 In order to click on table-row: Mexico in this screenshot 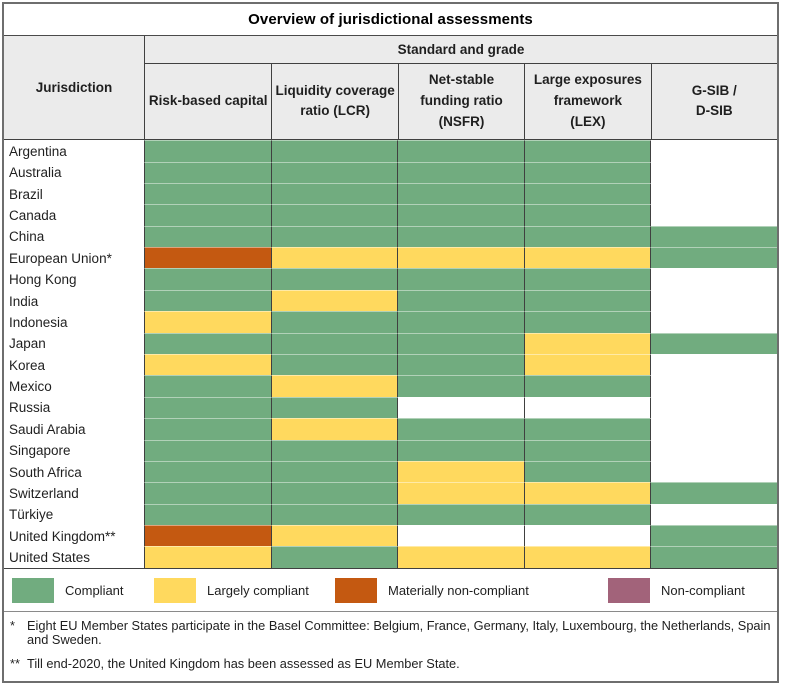, I will do `click(390, 386)`.